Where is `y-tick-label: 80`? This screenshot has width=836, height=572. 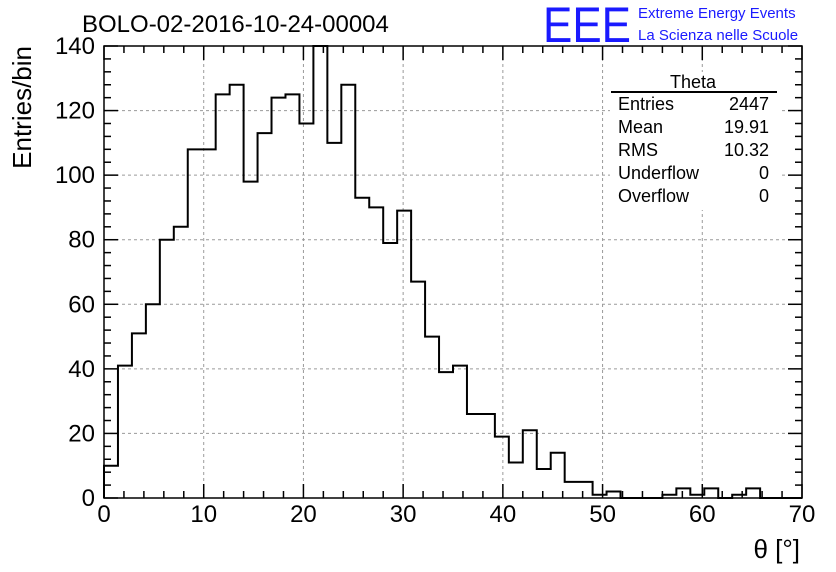
y-tick-label: 80 is located at coordinates (81, 240).